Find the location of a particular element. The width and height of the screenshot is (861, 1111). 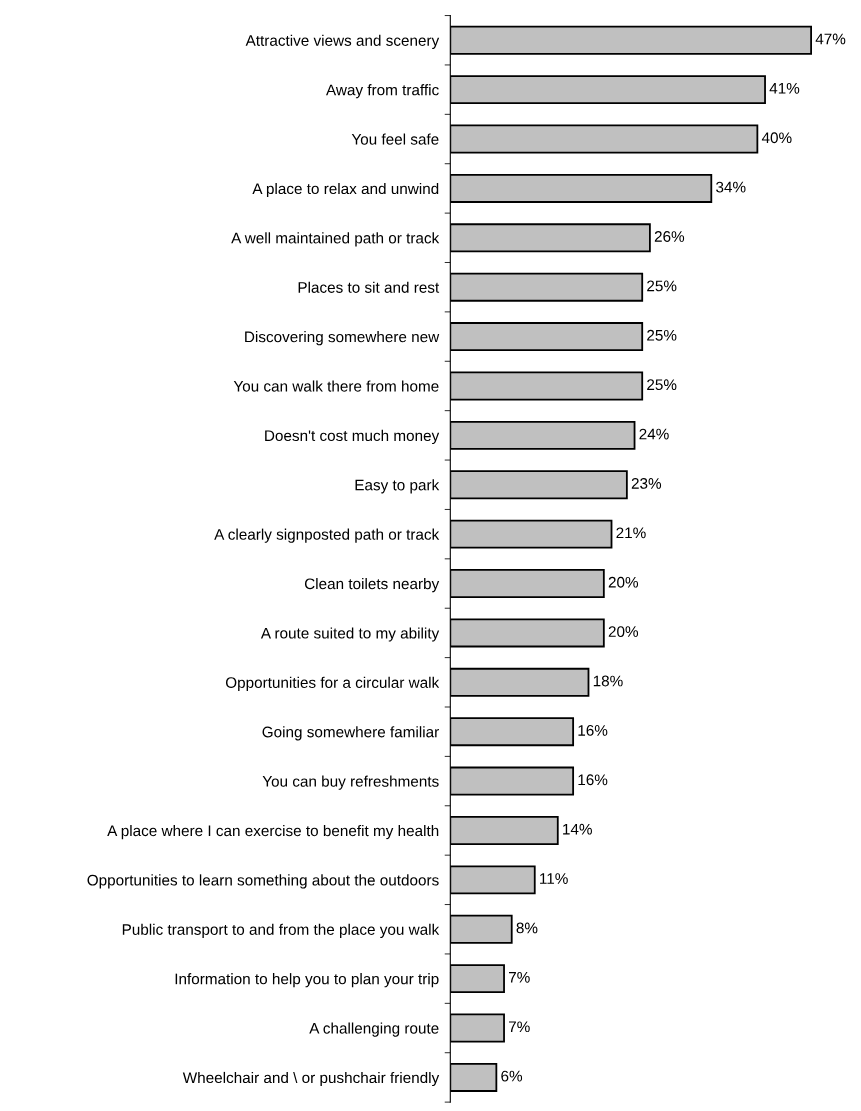

y-tick-label: Discovering somewhere new is located at coordinates (342, 338).